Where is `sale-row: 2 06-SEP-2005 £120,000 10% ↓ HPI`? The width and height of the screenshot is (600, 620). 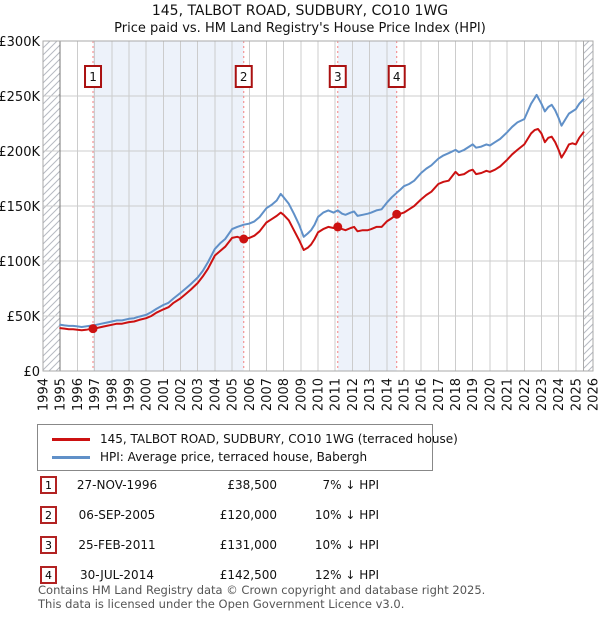
sale-row: 2 06-SEP-2005 £120,000 10% ↓ HPI is located at coordinates (210, 515).